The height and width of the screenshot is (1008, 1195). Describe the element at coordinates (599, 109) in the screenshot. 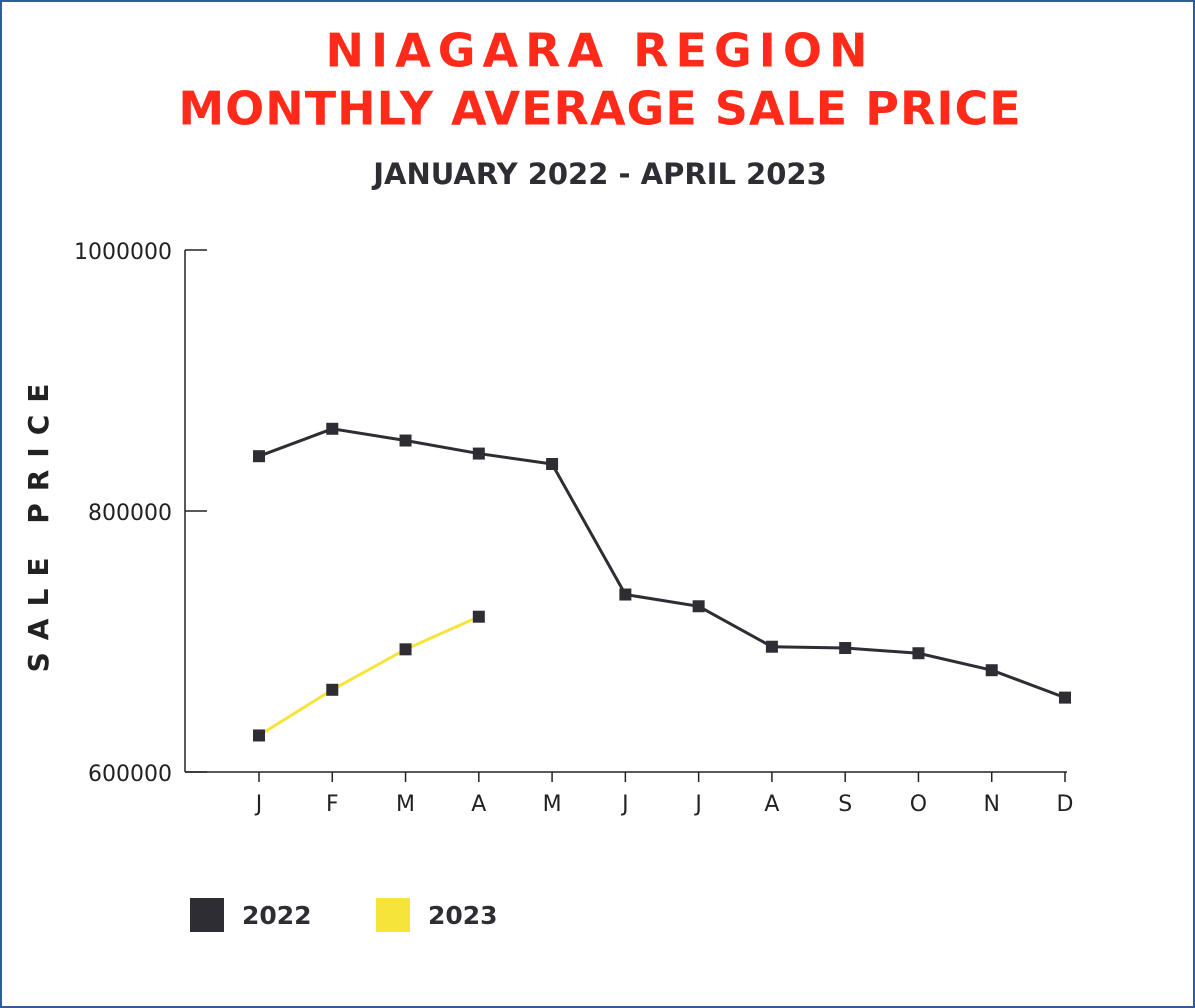

I see `chart-title: MONTHLY AVERAGE SALE PRICE` at that location.